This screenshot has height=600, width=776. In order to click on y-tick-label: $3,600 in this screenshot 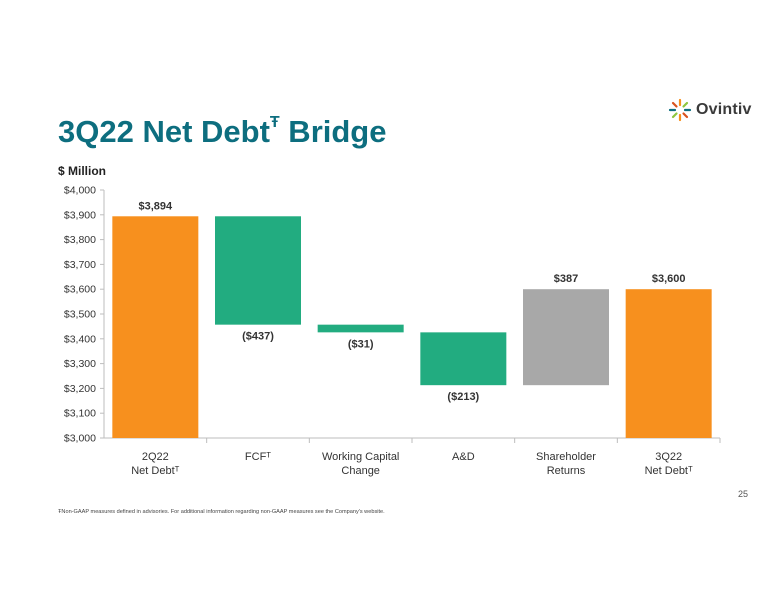, I will do `click(80, 290)`.